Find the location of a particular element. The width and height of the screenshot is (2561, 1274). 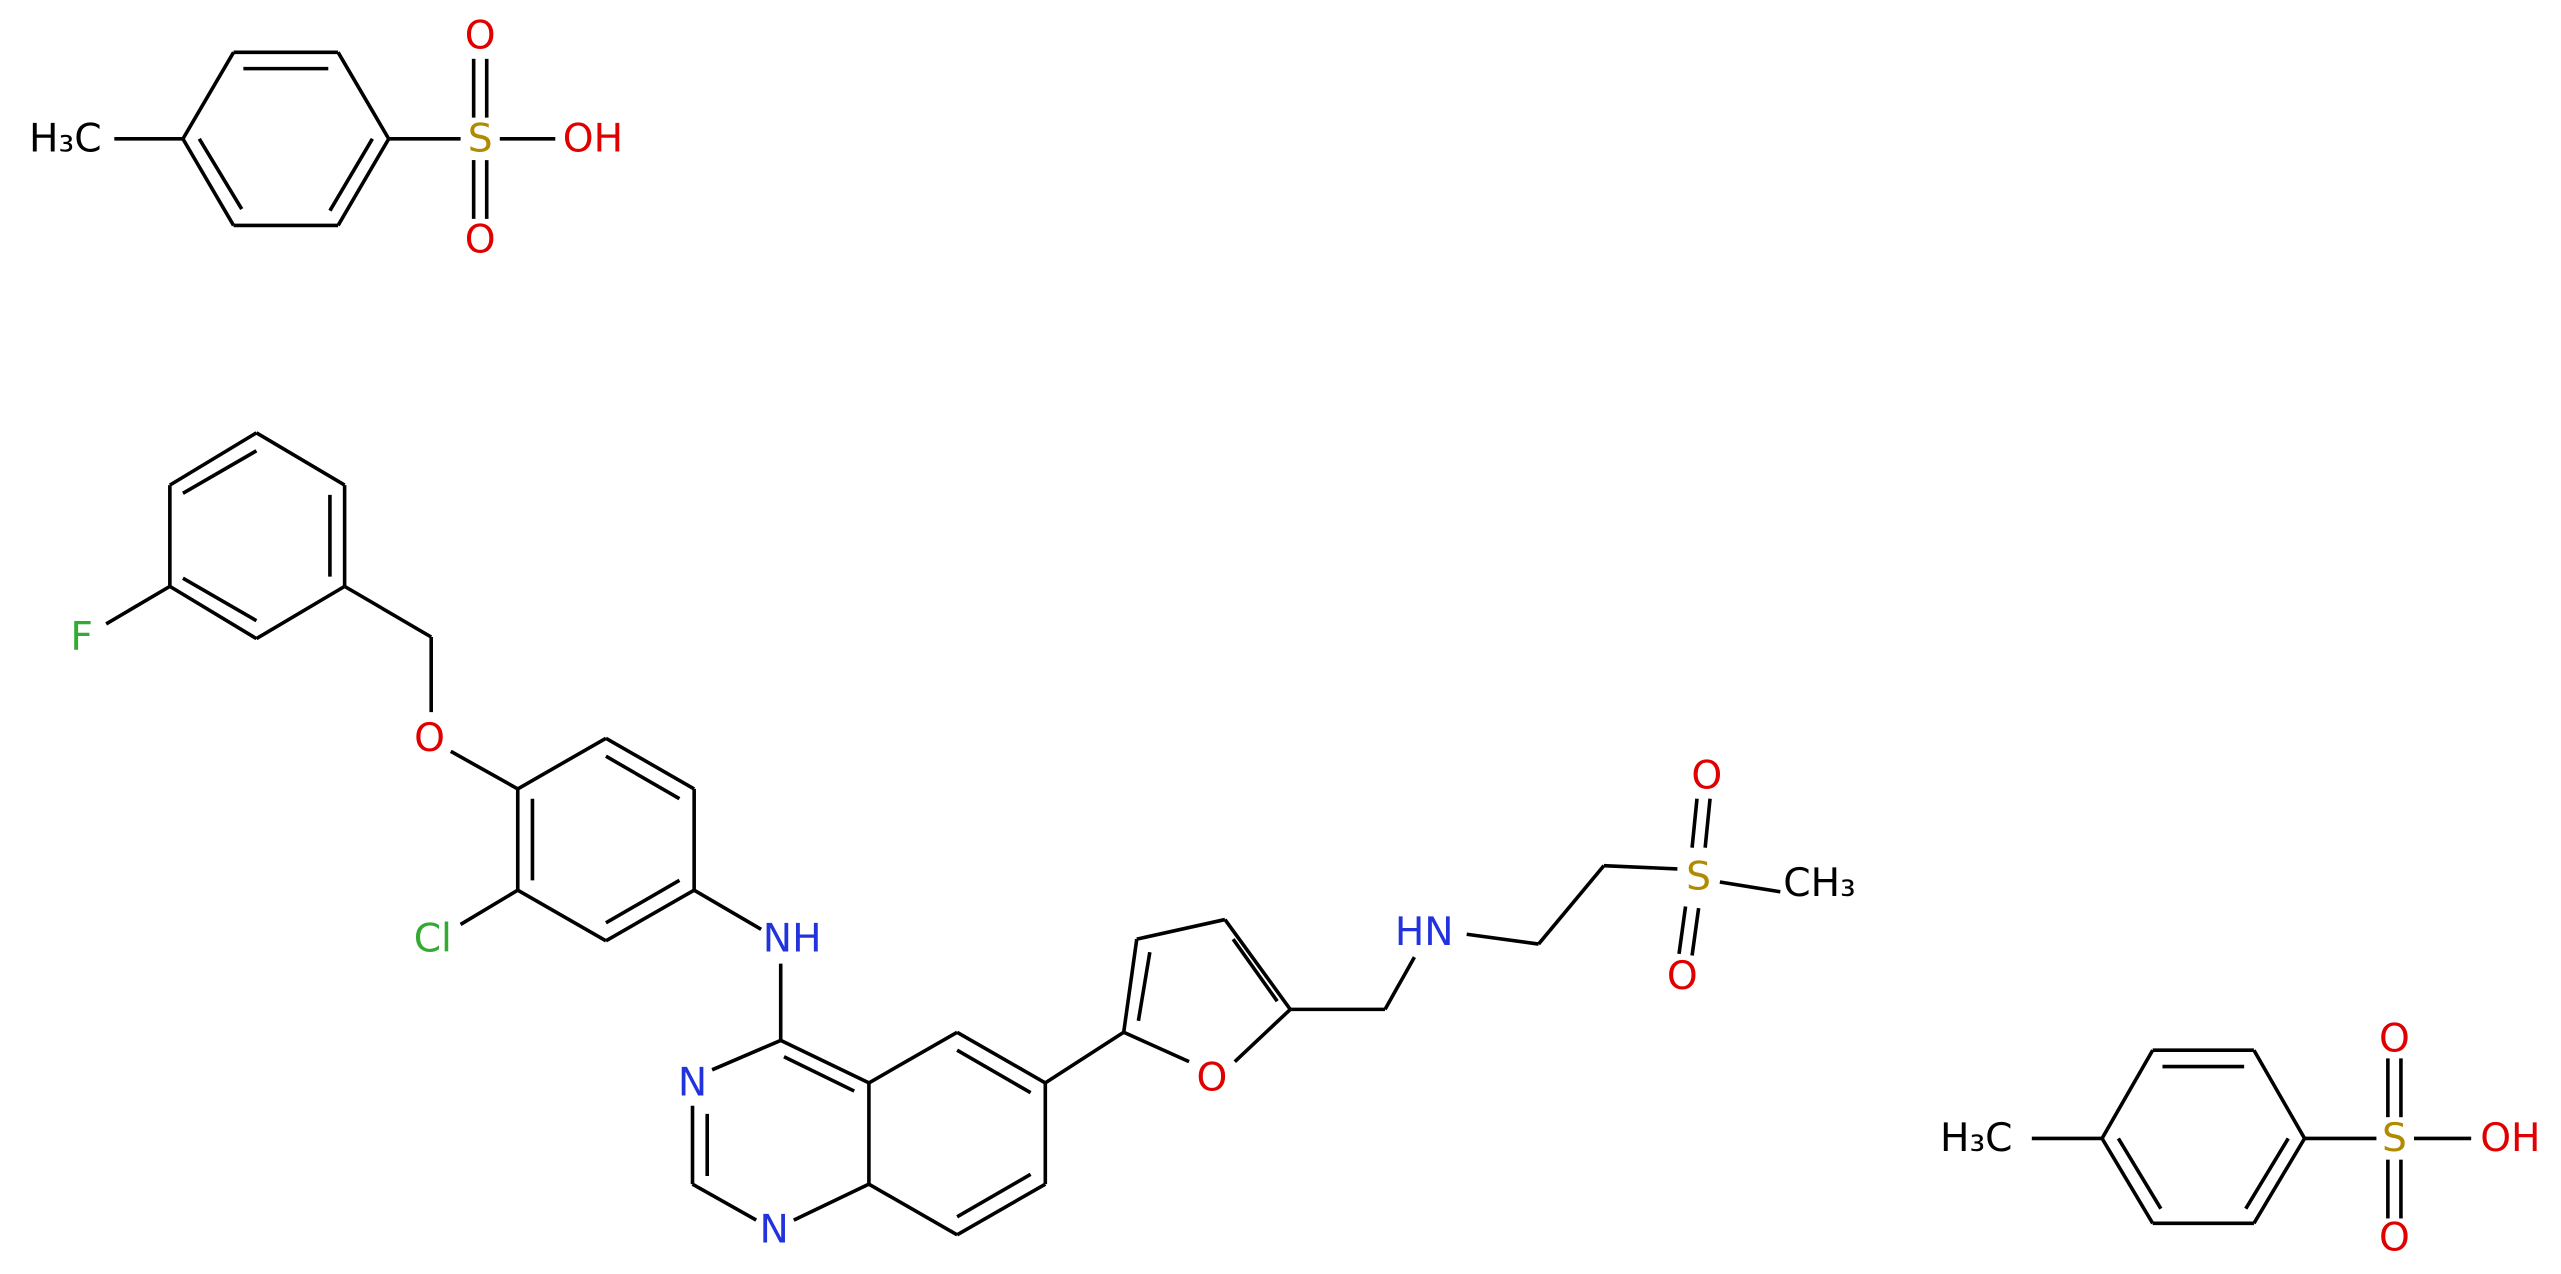

atom-label: Cl is located at coordinates (433, 939).